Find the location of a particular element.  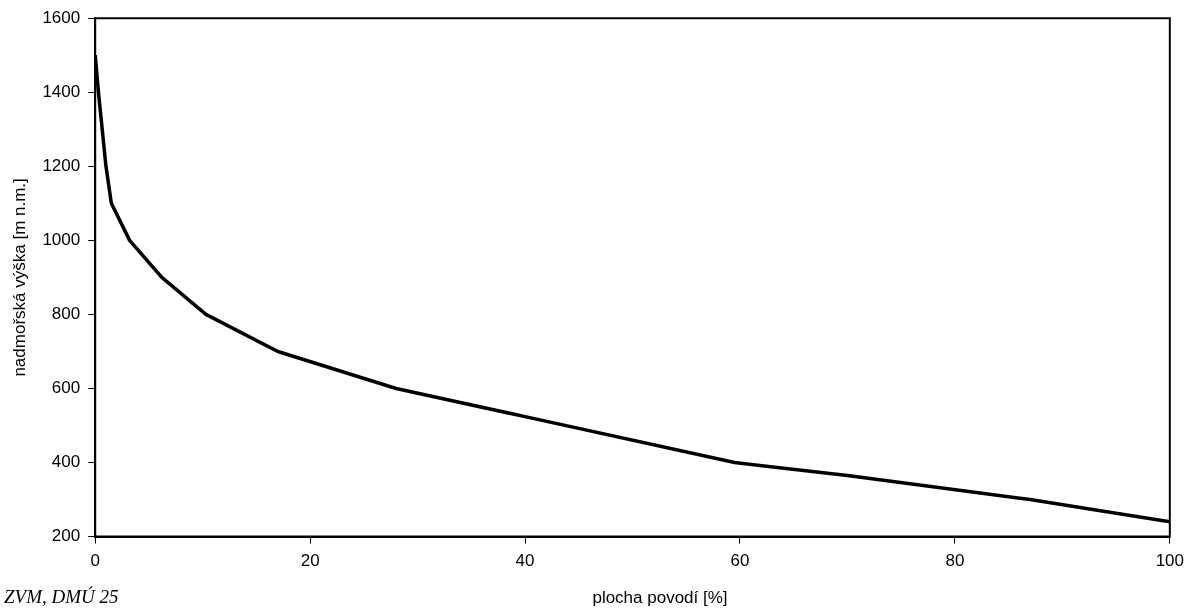

x-tick-label: 40 is located at coordinates (525, 561).